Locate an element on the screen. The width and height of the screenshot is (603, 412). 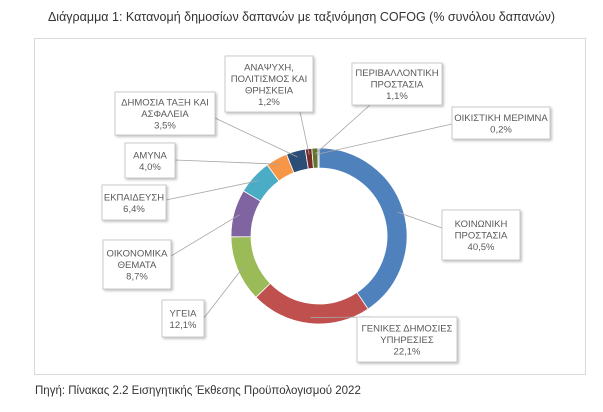
data-label-category: ΑΣΦΑΛΕΙΑ is located at coordinates (165, 114).